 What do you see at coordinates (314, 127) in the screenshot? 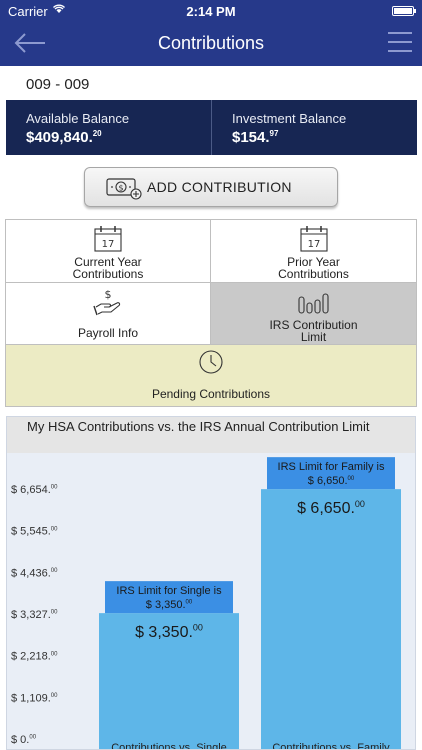
I see `investment-balance: Investment Balance $154.97` at bounding box center [314, 127].